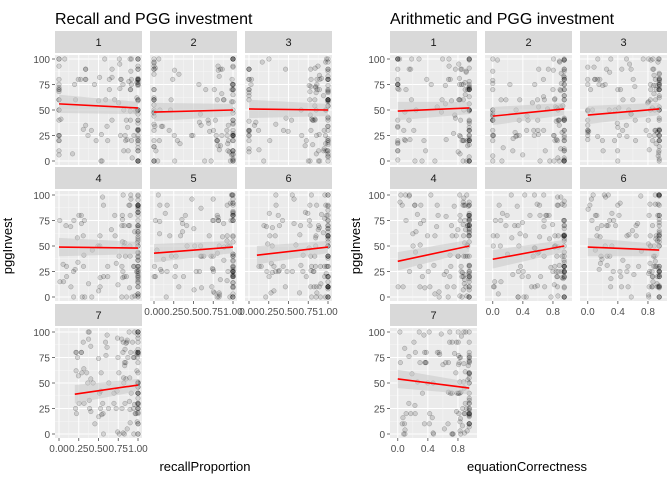 The height and width of the screenshot is (480, 672). Describe the element at coordinates (99, 449) in the screenshot. I see `x-tick-label: 0.50` at that location.